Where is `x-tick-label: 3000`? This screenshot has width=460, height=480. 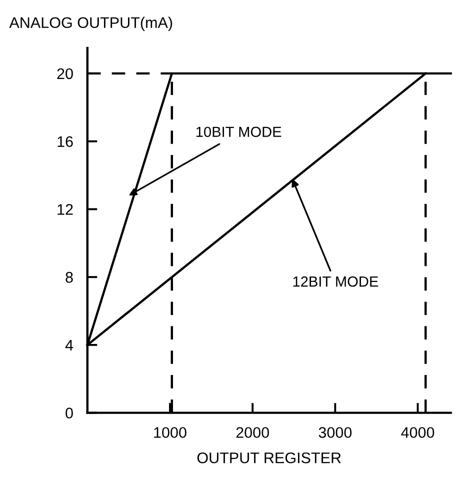 x-tick-label: 3000 is located at coordinates (335, 432).